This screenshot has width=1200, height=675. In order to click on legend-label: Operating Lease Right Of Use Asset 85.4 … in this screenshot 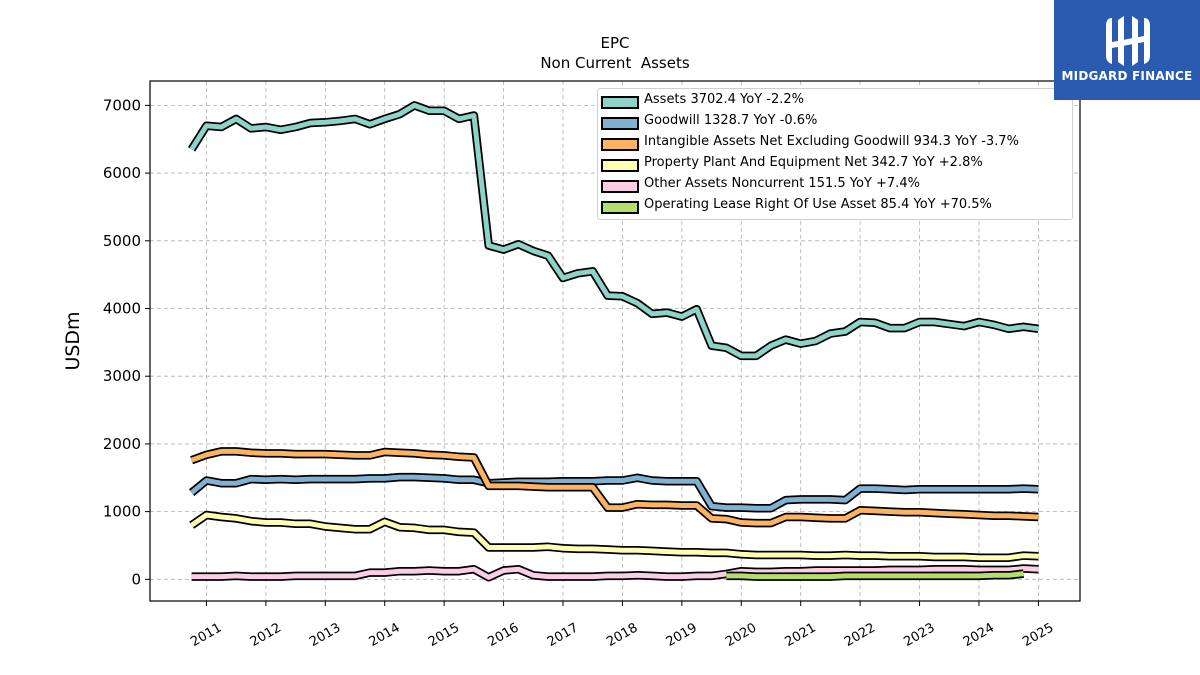, I will do `click(818, 204)`.